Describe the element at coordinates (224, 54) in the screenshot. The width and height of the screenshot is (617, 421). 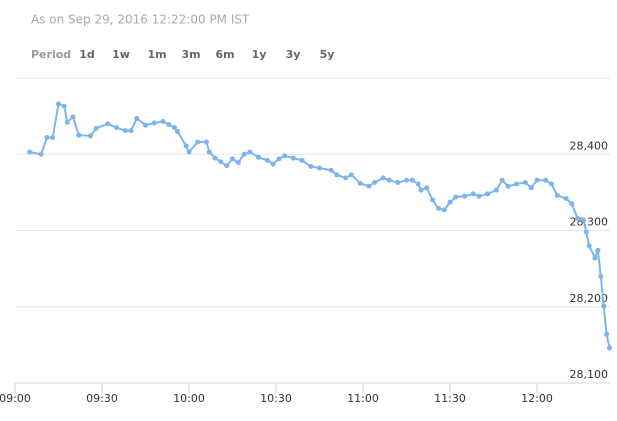
I see `period-button: 6m` at that location.